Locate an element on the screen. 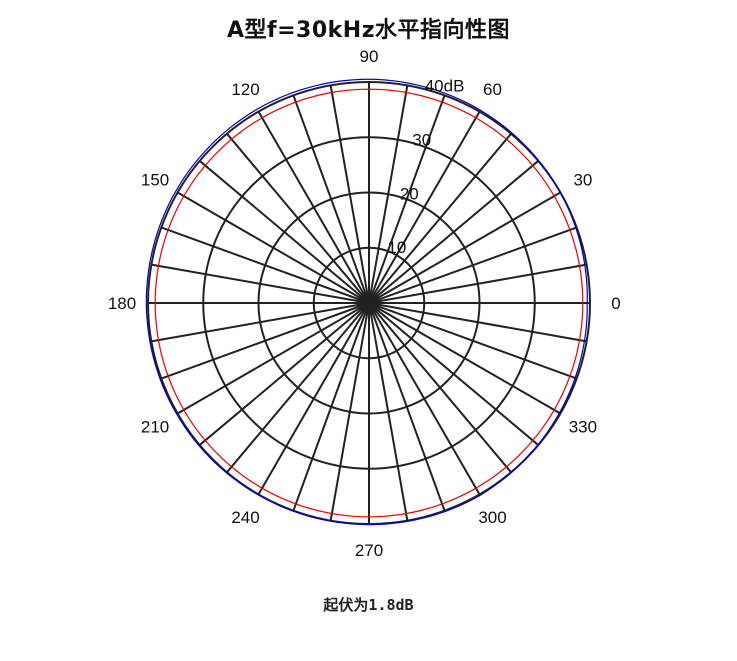 This screenshot has width=737, height=661. radial-tick-label: 30 is located at coordinates (421, 139).